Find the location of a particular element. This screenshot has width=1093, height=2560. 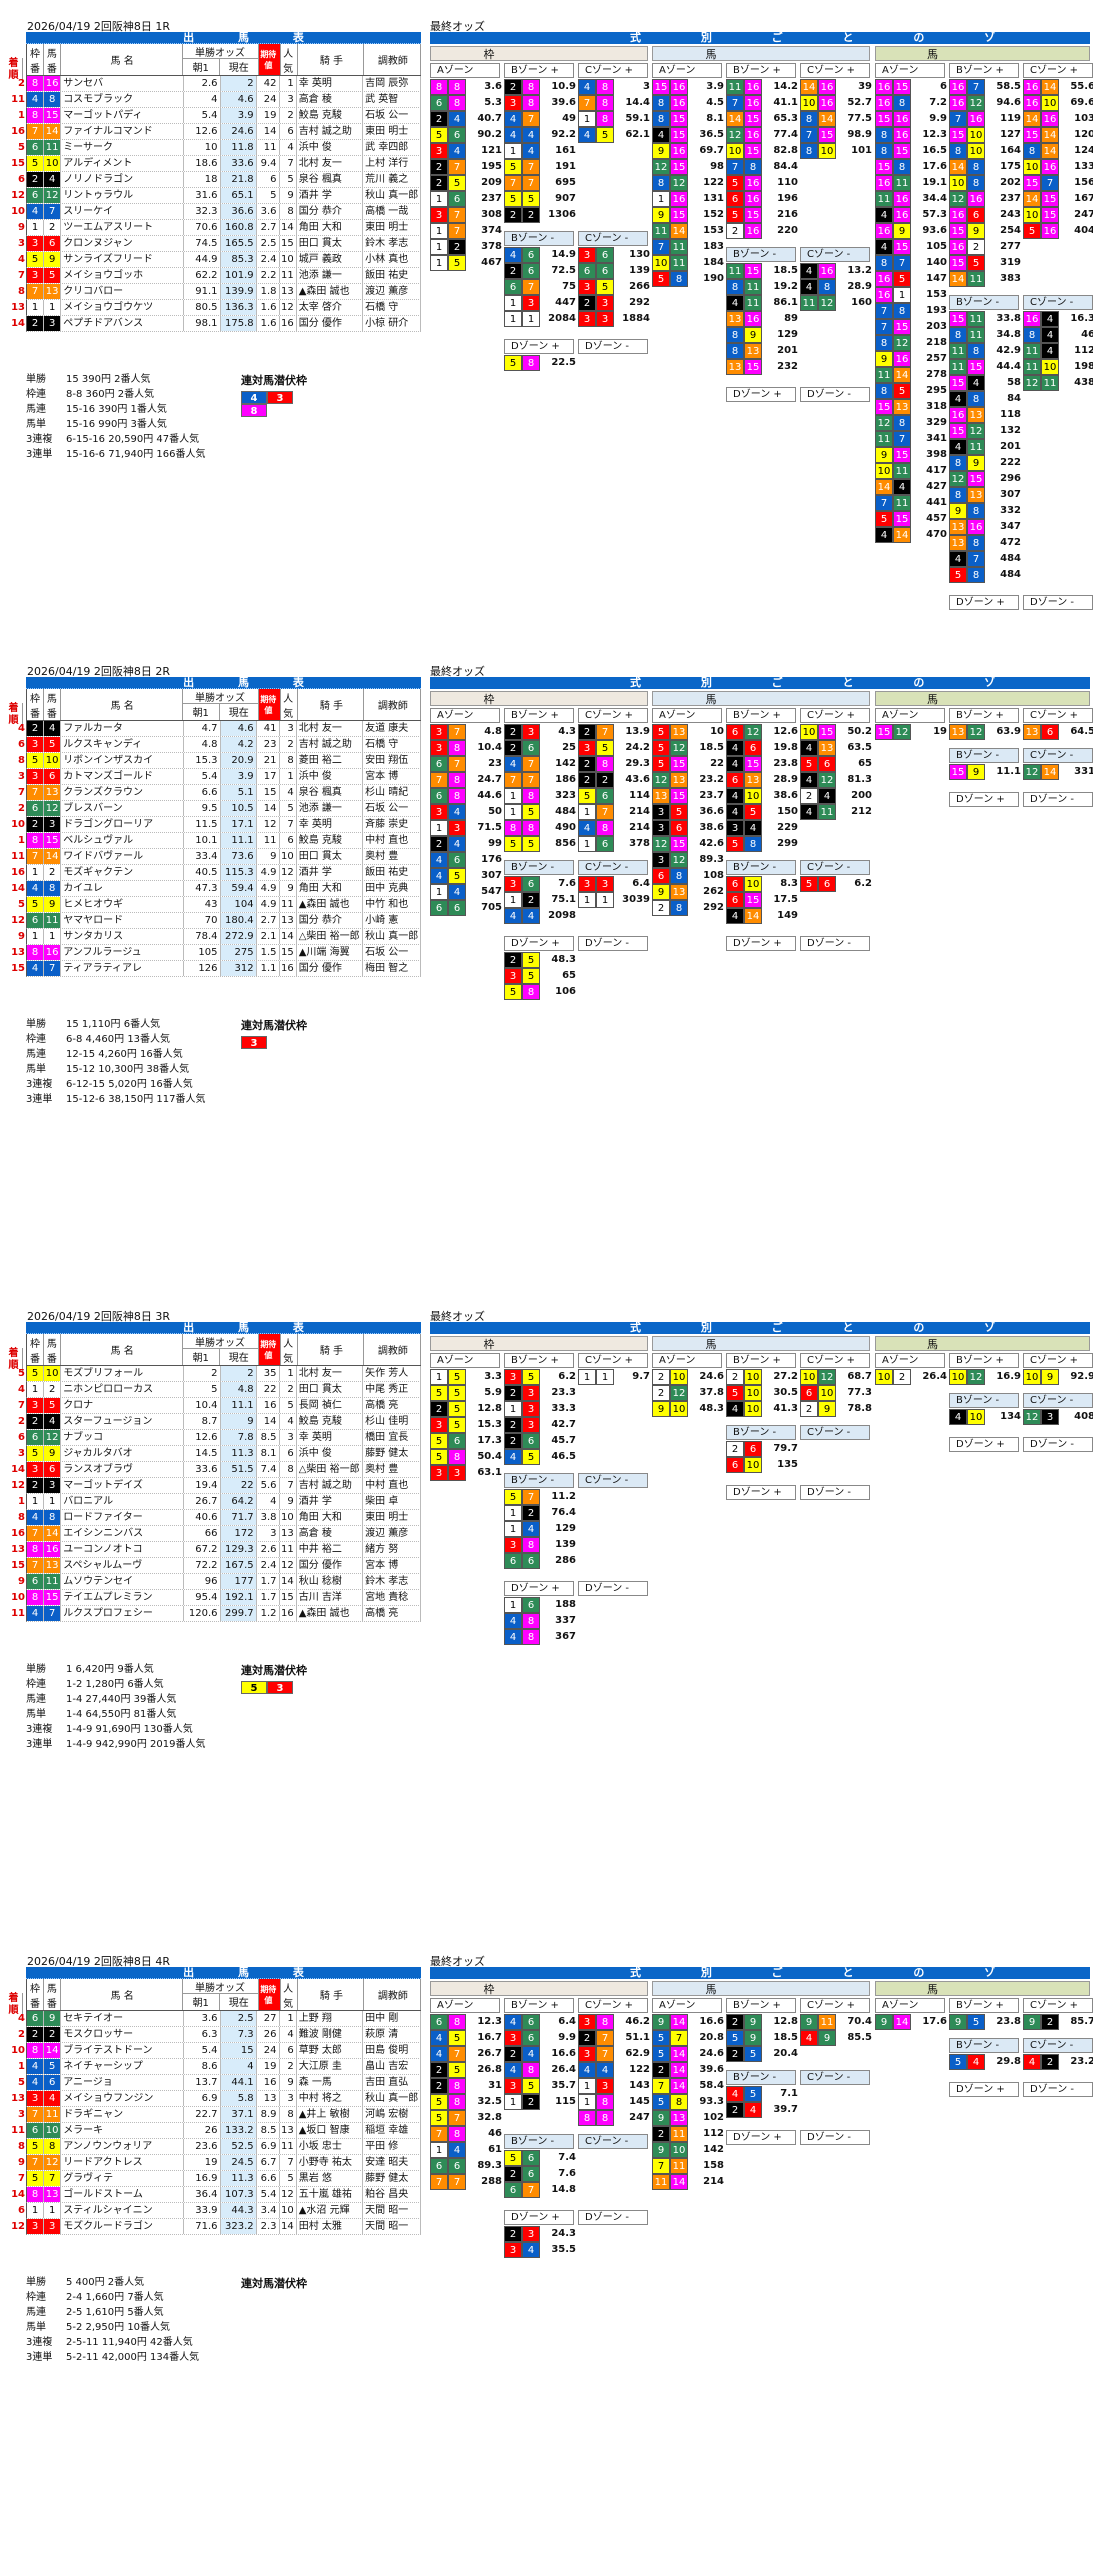

zone-combo-row: 16 1 153 is located at coordinates (912, 295).